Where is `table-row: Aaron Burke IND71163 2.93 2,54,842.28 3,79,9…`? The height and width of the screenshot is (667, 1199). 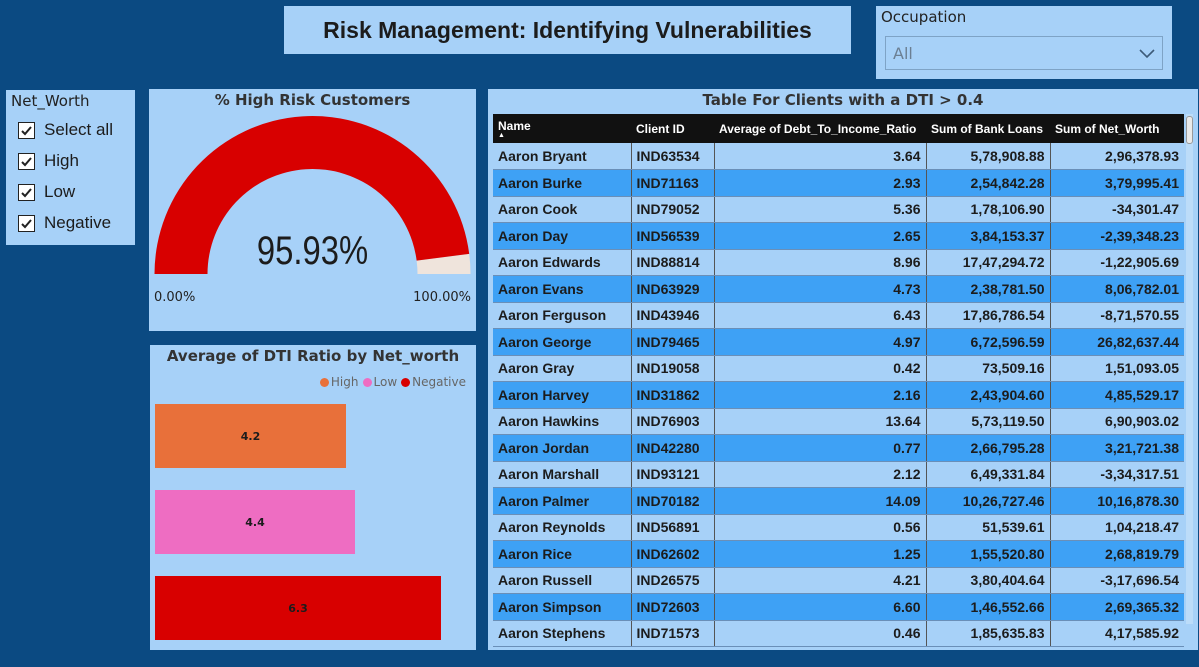
table-row: Aaron Burke IND71163 2.93 2,54,842.28 3,79,9… is located at coordinates (838, 183).